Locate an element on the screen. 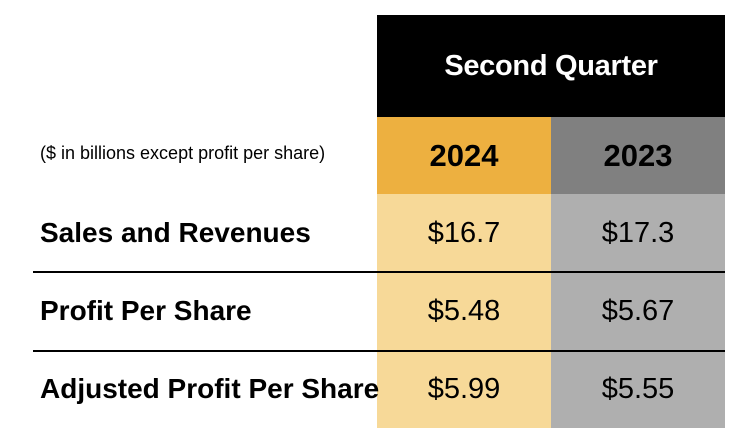 The width and height of the screenshot is (738, 444). table-cell-adj-pps-2024: $5.99 is located at coordinates (464, 389).